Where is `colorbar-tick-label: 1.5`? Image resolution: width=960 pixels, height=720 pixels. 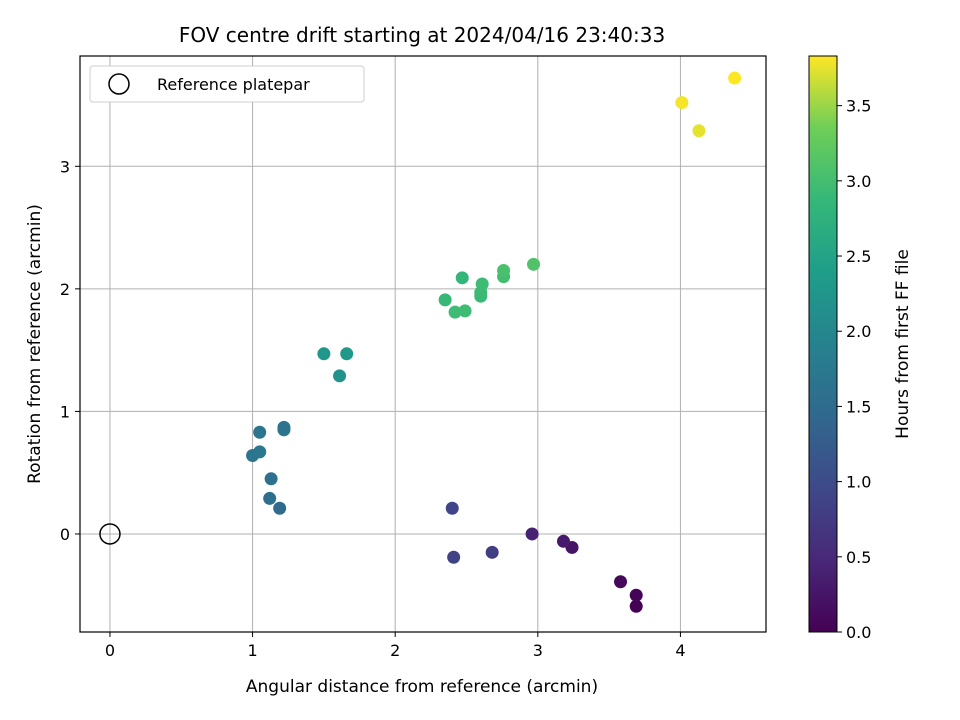 colorbar-tick-label: 1.5 is located at coordinates (858, 406).